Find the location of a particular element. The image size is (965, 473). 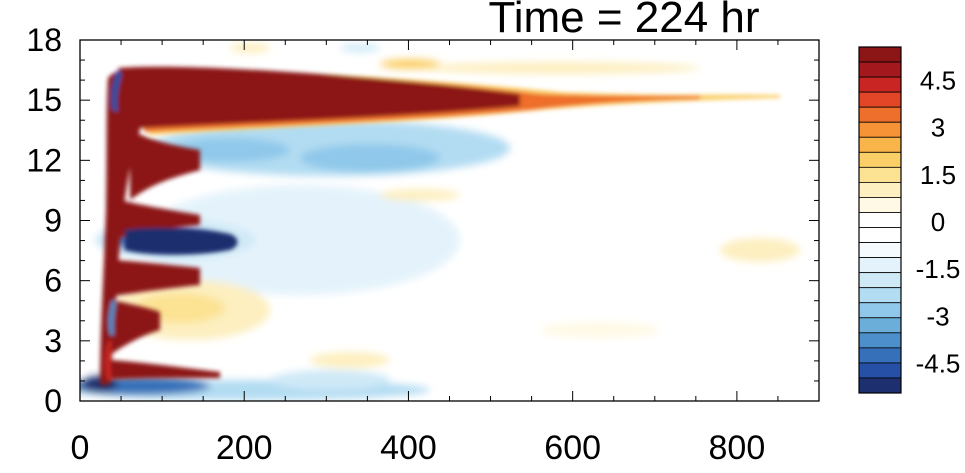

colorbar-frame is located at coordinates (880, 220).